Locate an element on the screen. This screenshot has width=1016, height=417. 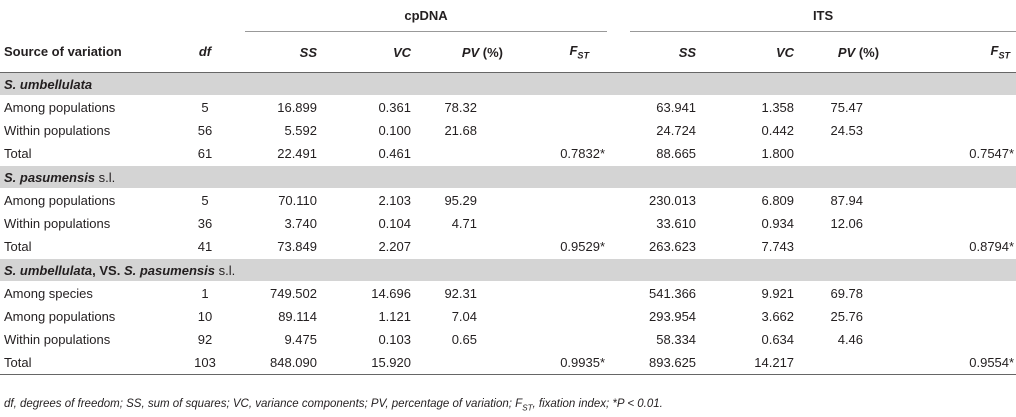
cell-df: 5 is located at coordinates (205, 200).